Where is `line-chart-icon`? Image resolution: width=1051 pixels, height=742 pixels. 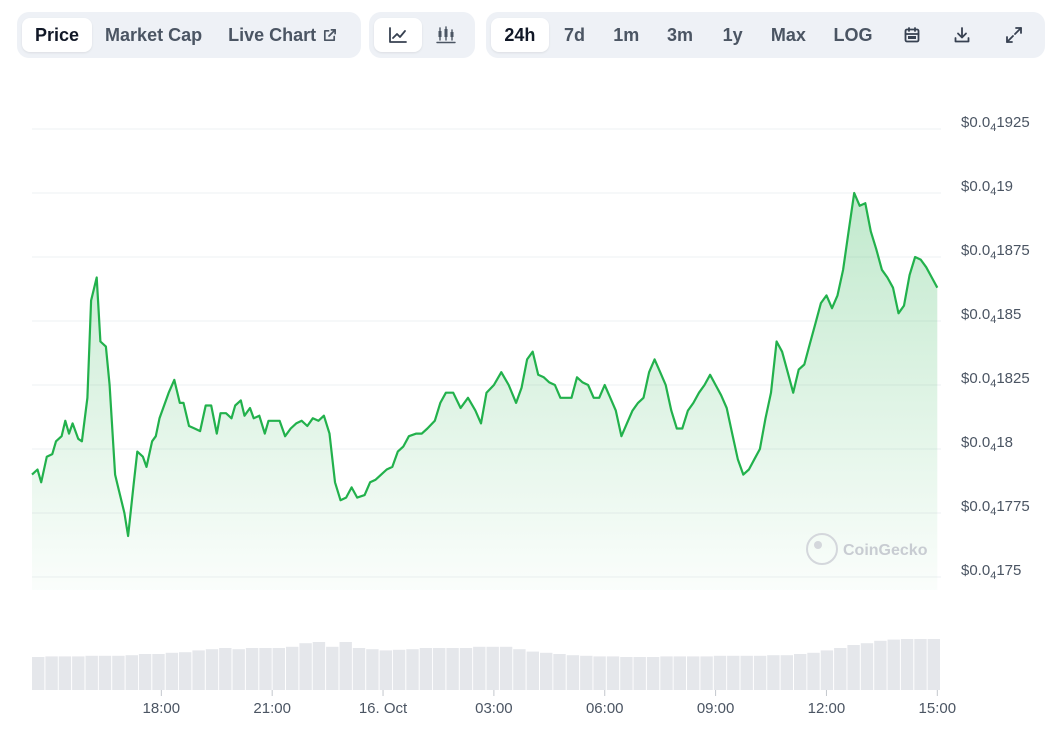 line-chart-icon is located at coordinates (398, 35).